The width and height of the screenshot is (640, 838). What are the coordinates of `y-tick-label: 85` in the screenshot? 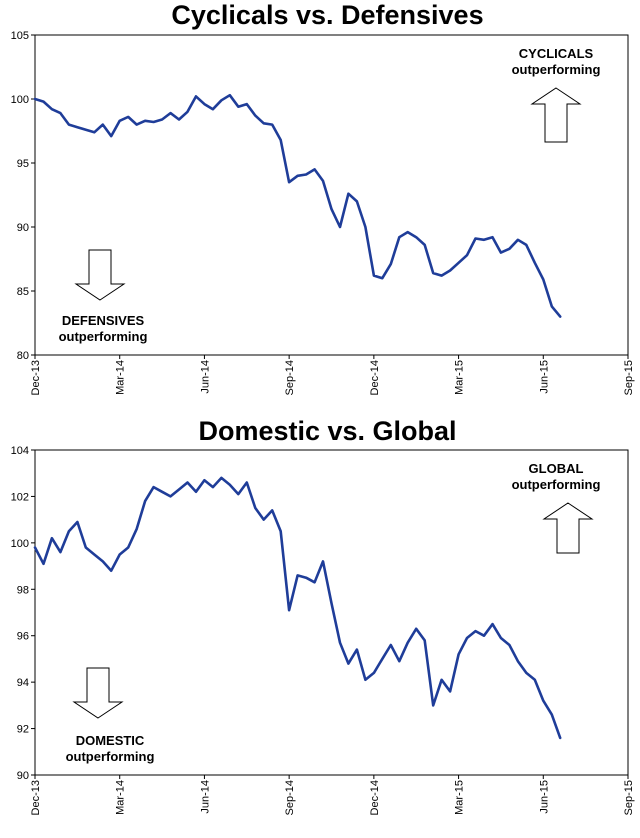 It's located at (23, 292).